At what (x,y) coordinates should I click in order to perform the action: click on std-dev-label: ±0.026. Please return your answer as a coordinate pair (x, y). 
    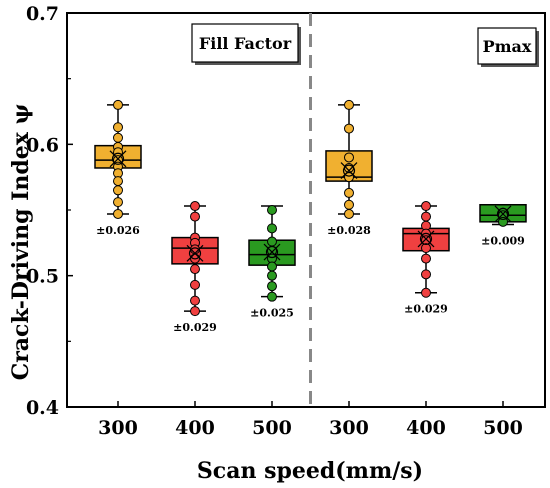
    Looking at the image, I should click on (118, 230).